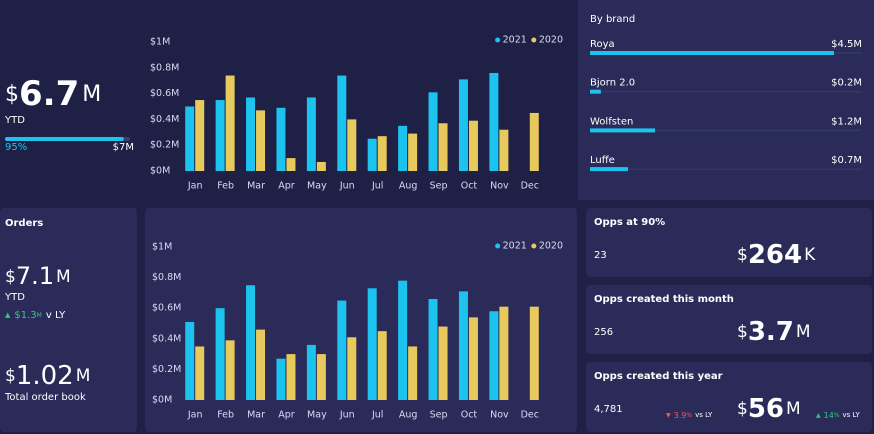 The image size is (874, 434). Describe the element at coordinates (846, 121) in the screenshot. I see `brand-value: $1.2M` at that location.